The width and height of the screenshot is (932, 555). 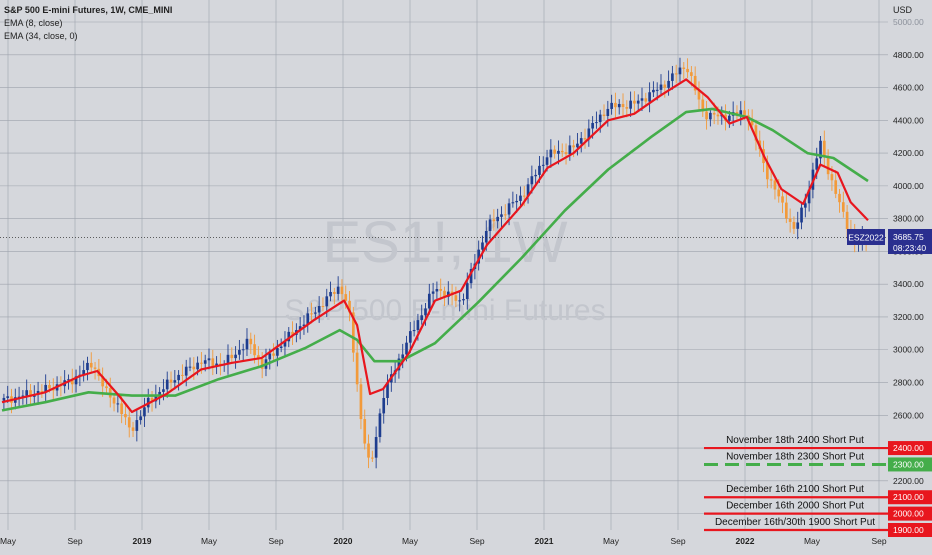 What do you see at coordinates (795, 440) in the screenshot?
I see `level-label: November 18th 2400 Short Put` at bounding box center [795, 440].